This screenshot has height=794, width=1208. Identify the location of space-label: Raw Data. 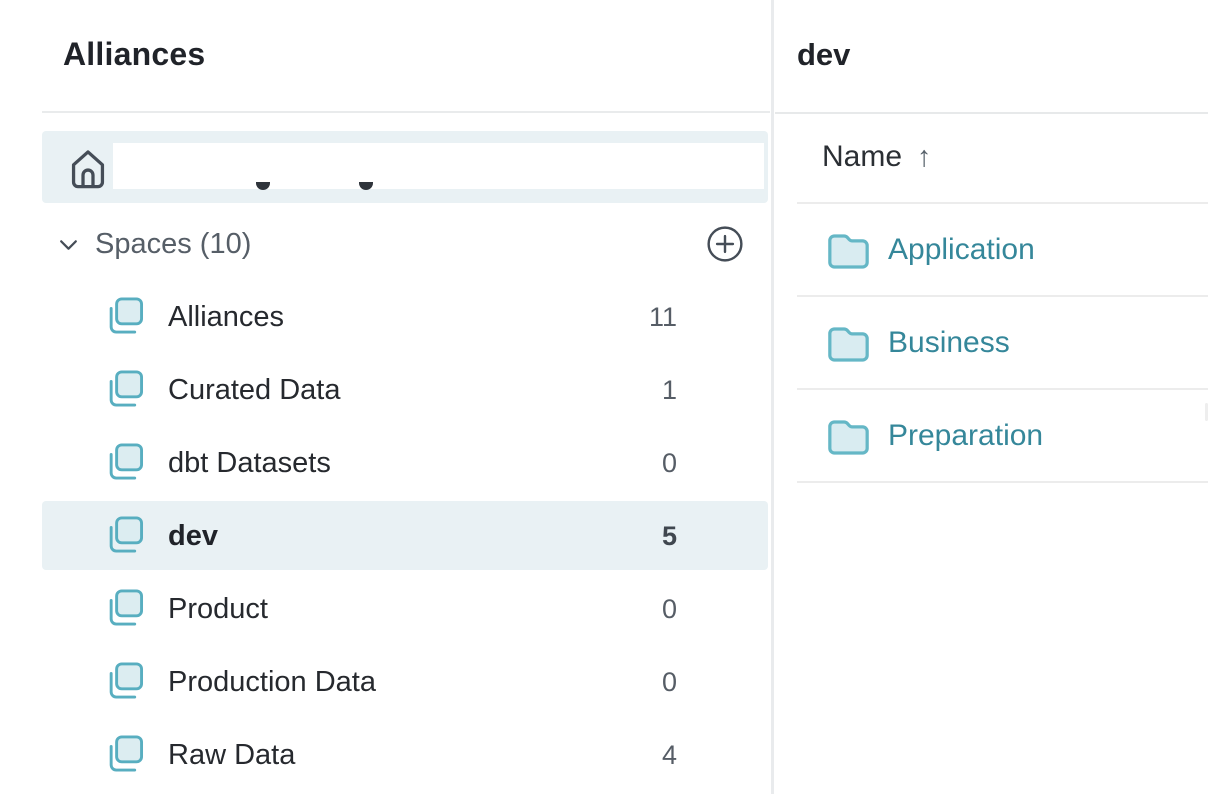
(232, 755).